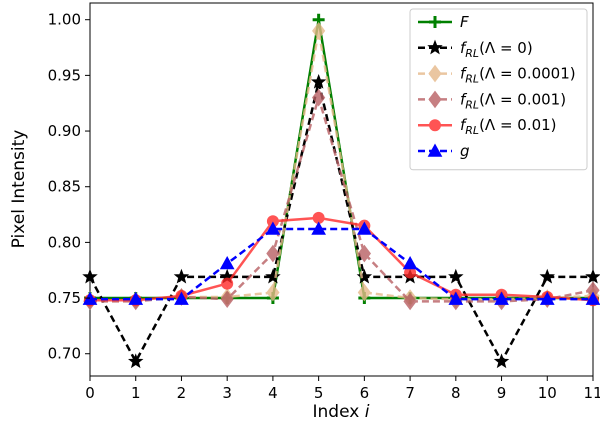 This screenshot has width=600, height=426. What do you see at coordinates (341, 412) in the screenshot?
I see `x-axis-label: Index i` at bounding box center [341, 412].